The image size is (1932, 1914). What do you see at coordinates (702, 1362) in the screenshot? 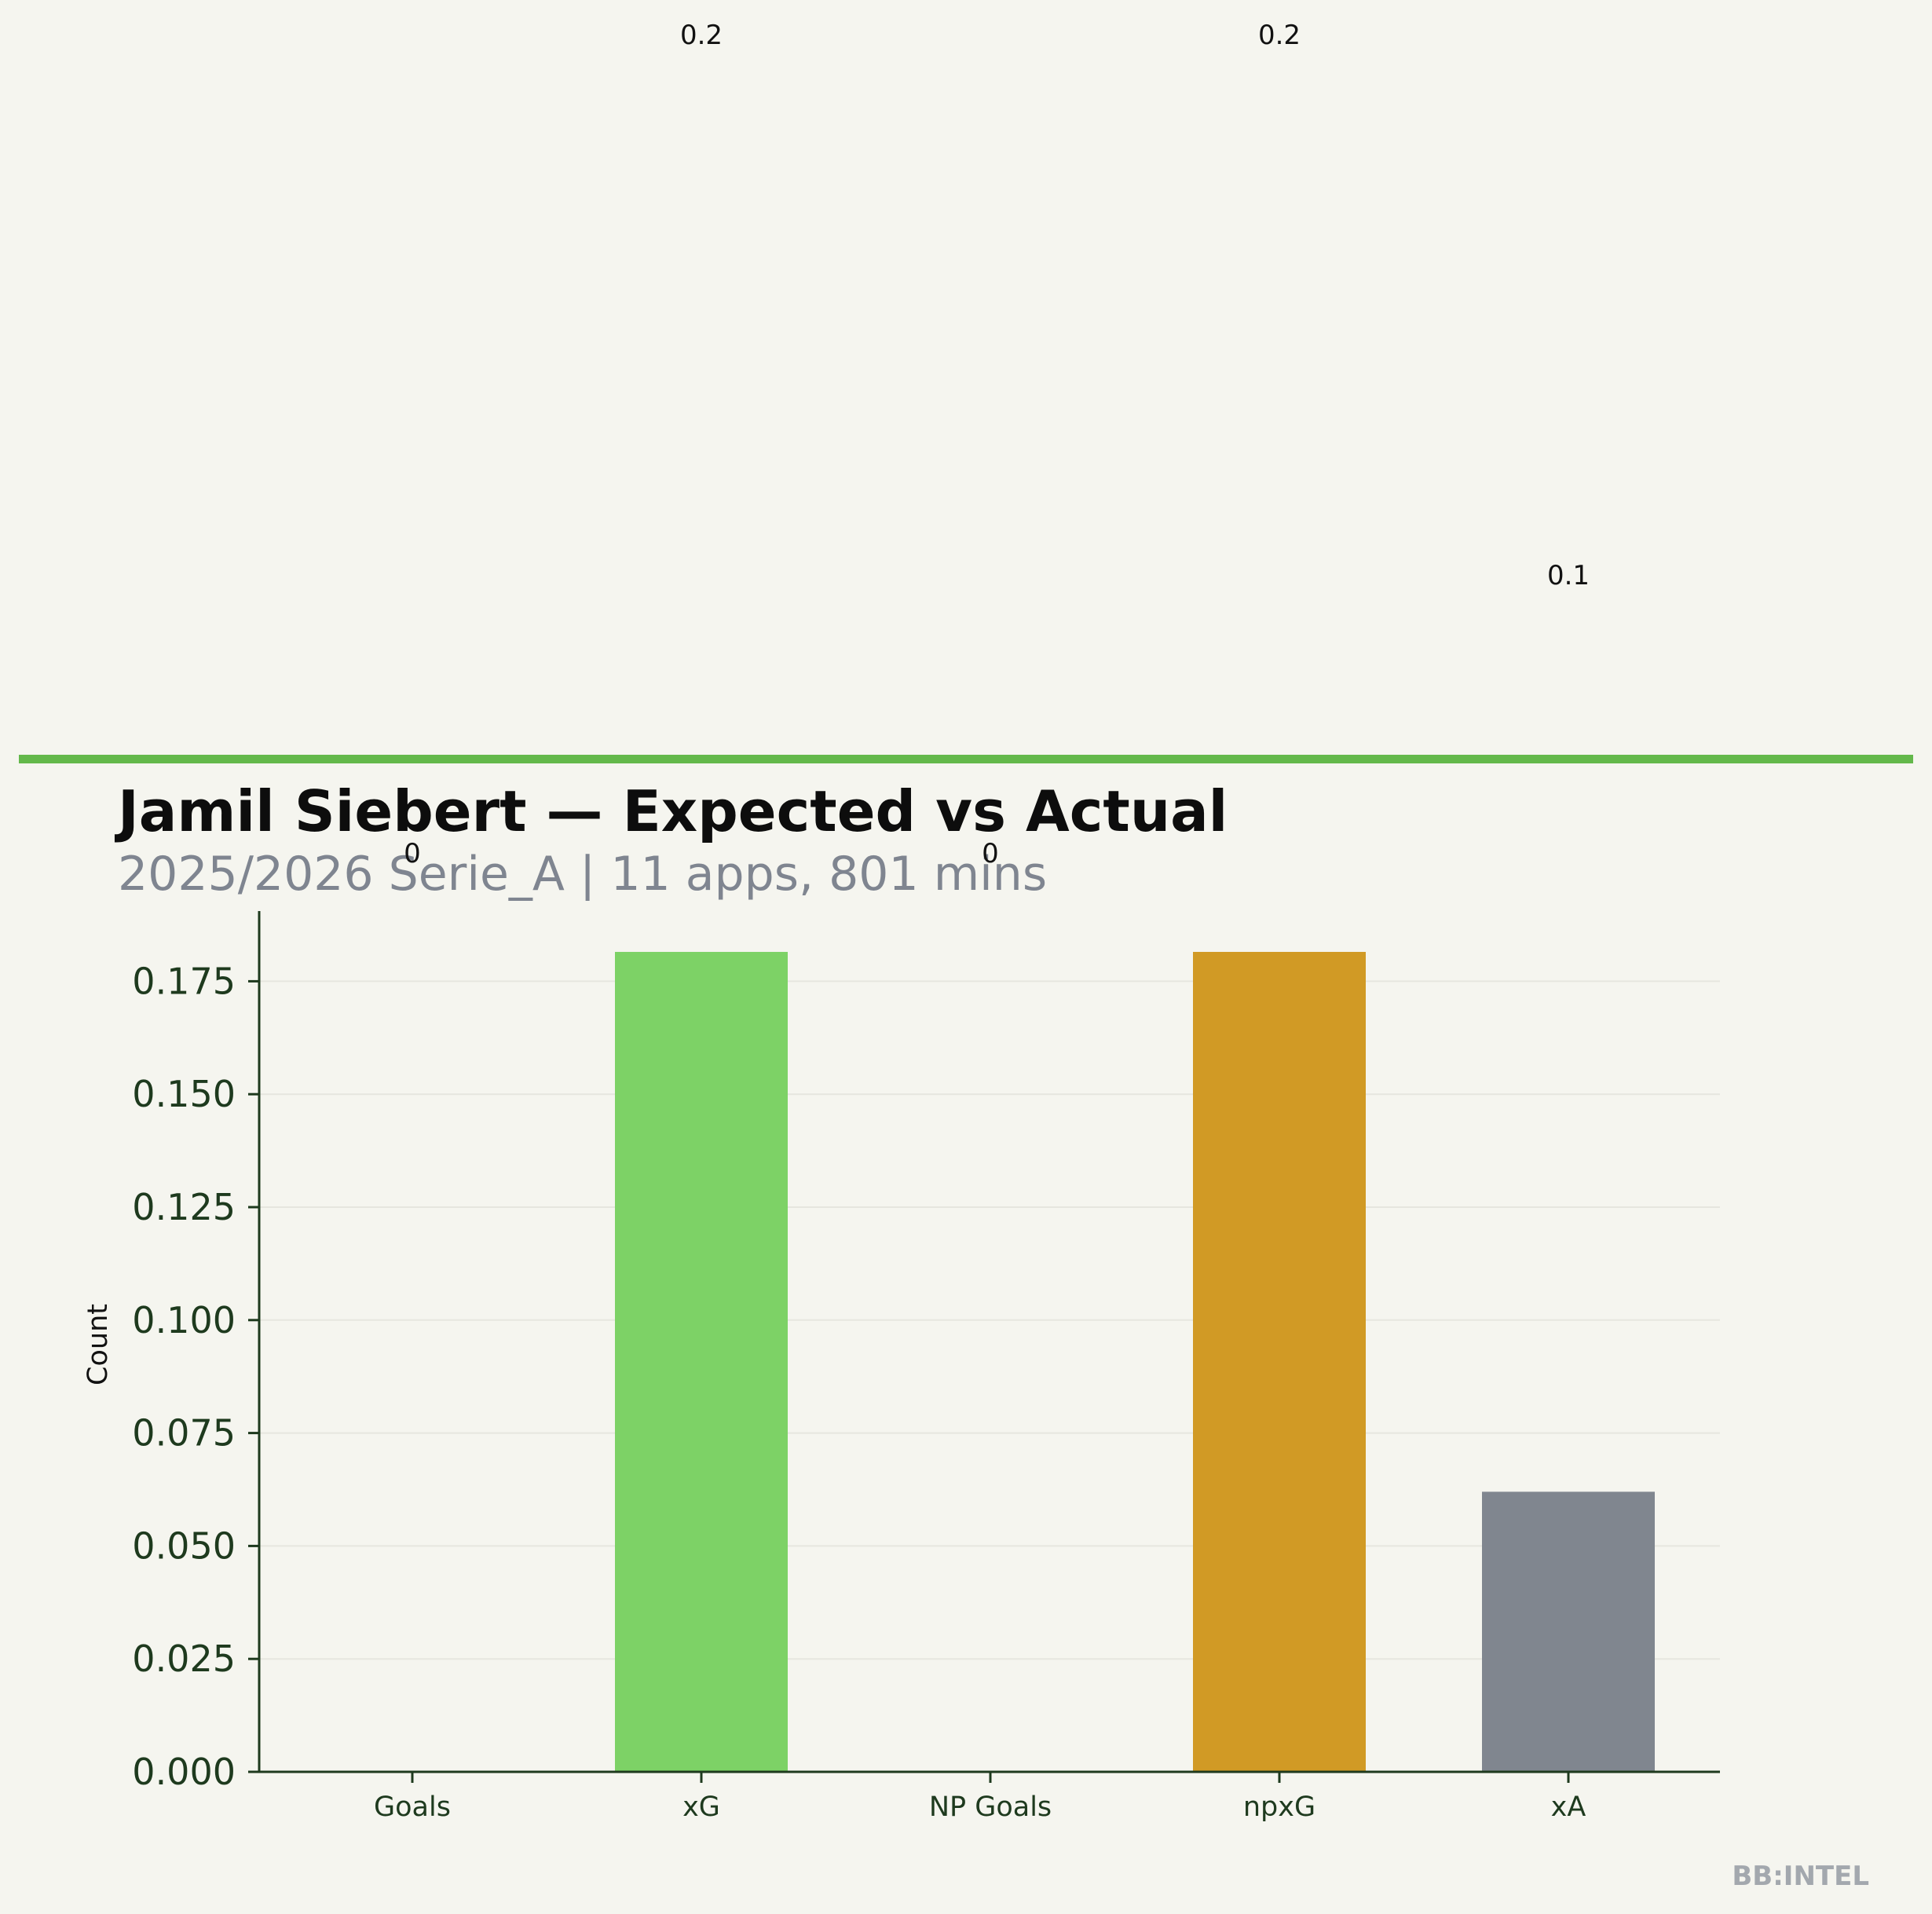
I see `bar-xg` at bounding box center [702, 1362].